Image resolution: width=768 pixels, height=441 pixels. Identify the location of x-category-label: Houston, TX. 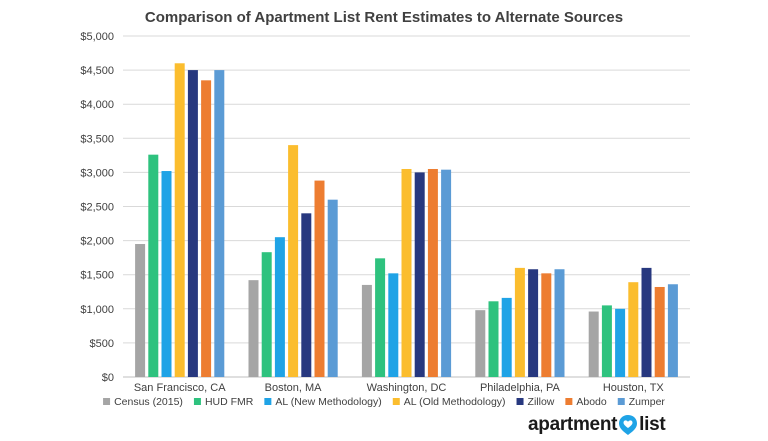
(634, 388).